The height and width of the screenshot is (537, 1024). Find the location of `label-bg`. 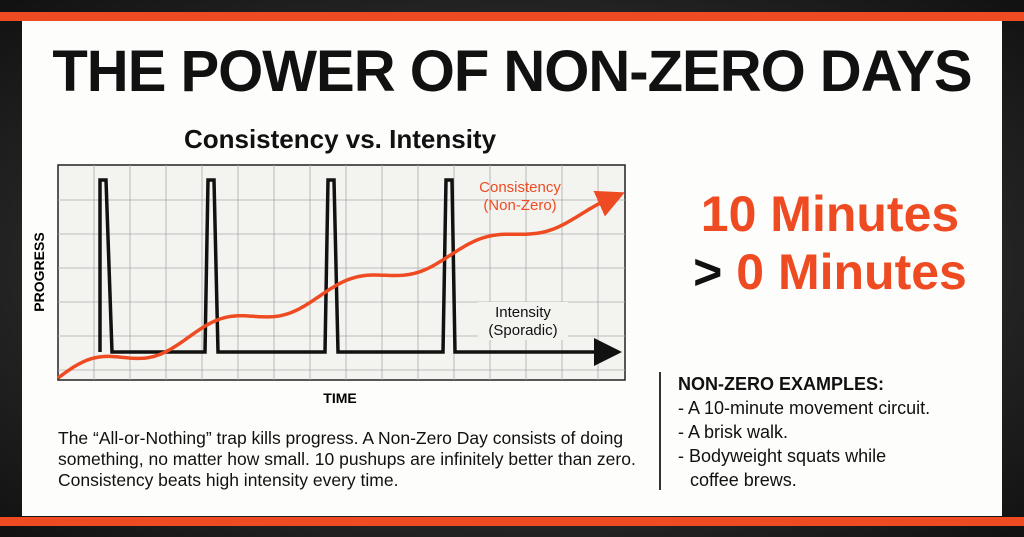

label-bg is located at coordinates (523, 321).